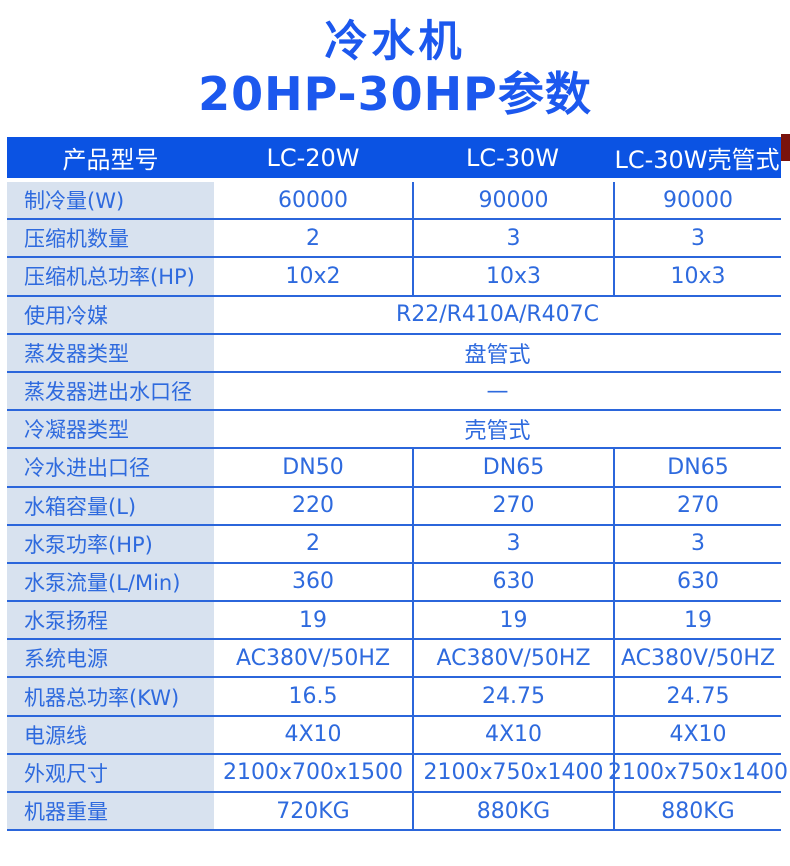  Describe the element at coordinates (110, 620) in the screenshot. I see `row-label: 水泵扬程` at that location.